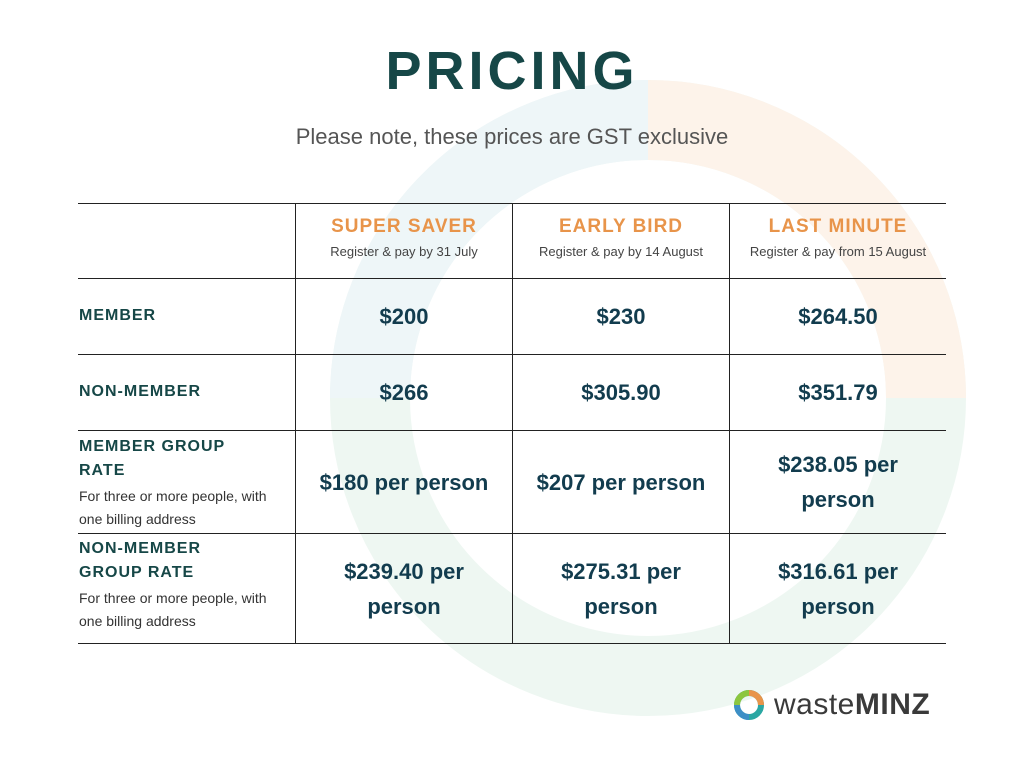 This screenshot has height=768, width=1024. What do you see at coordinates (621, 226) in the screenshot?
I see `column-tier-label: EARLY BIRD` at bounding box center [621, 226].